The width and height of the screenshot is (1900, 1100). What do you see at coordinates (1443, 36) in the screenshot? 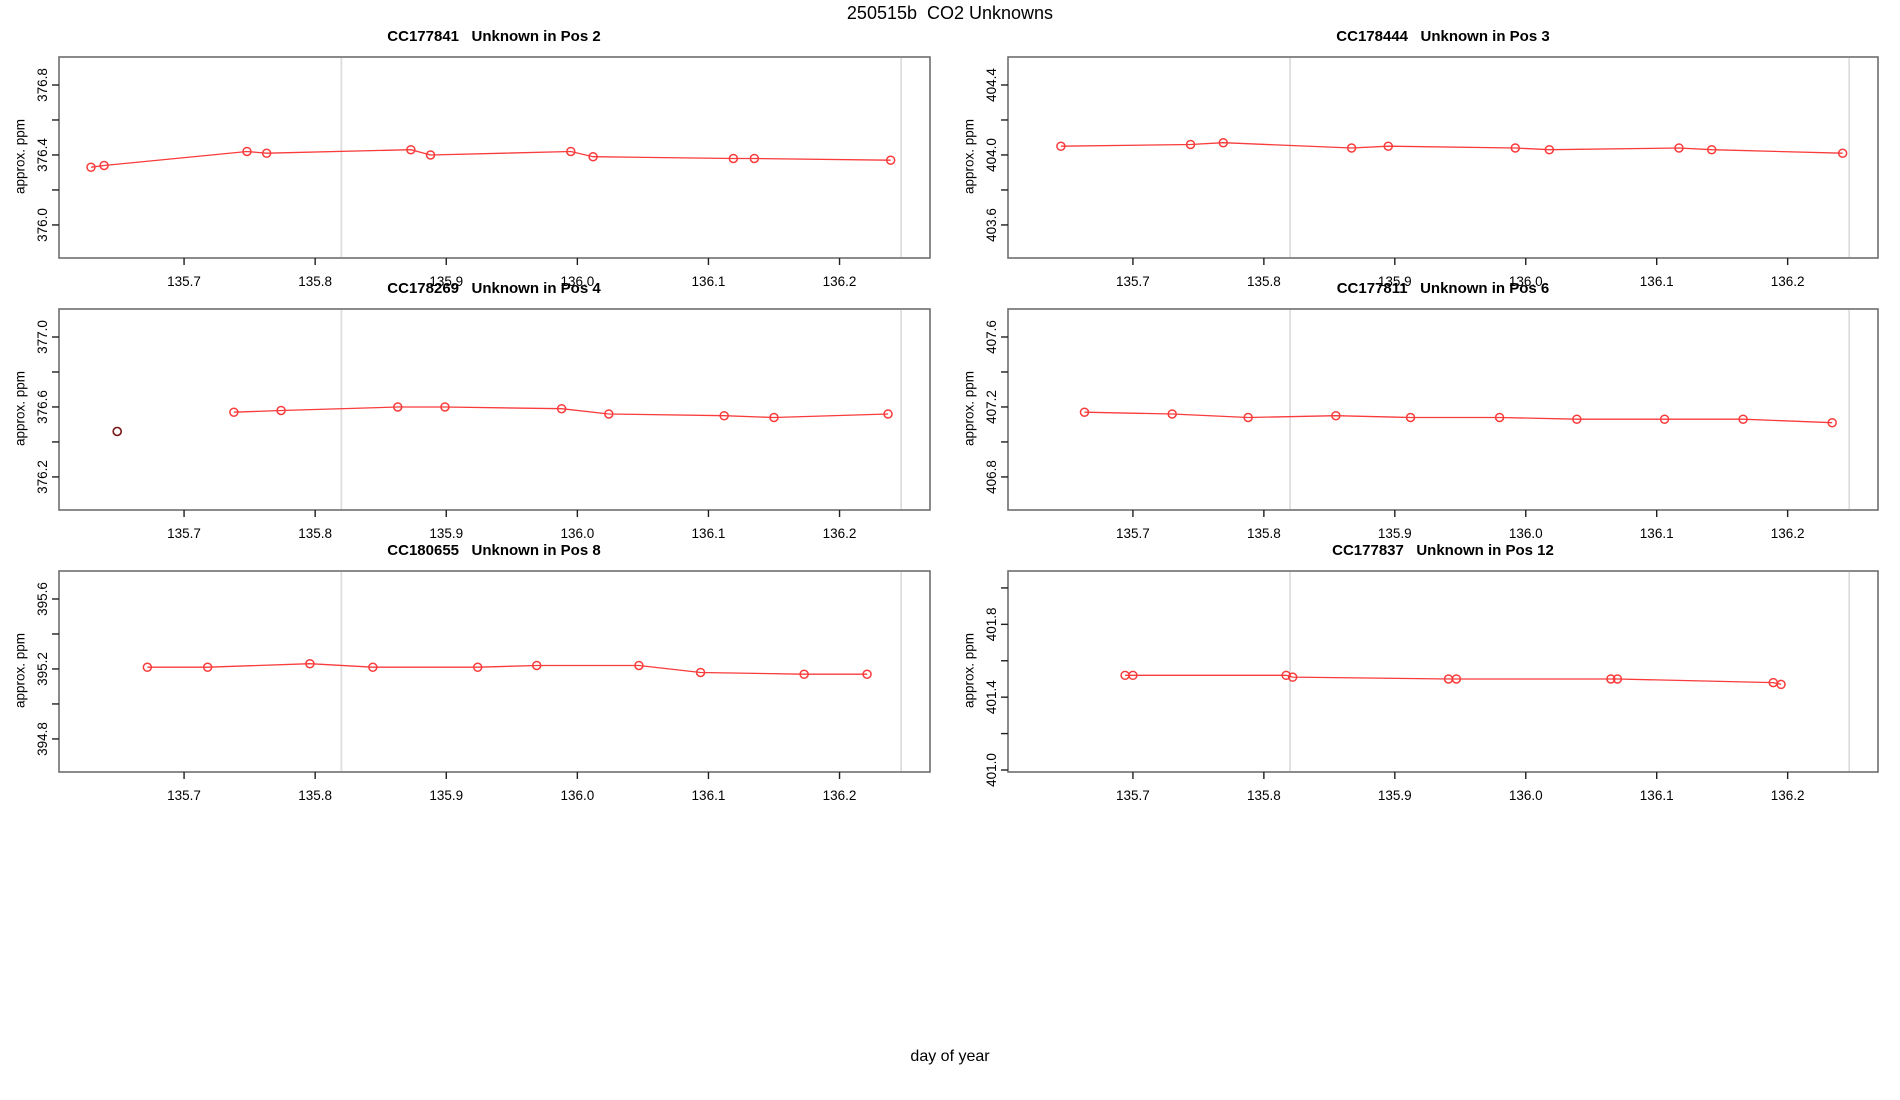
I see `panel-title-pos3: CC178444 Unknown in Pos 3` at bounding box center [1443, 36].